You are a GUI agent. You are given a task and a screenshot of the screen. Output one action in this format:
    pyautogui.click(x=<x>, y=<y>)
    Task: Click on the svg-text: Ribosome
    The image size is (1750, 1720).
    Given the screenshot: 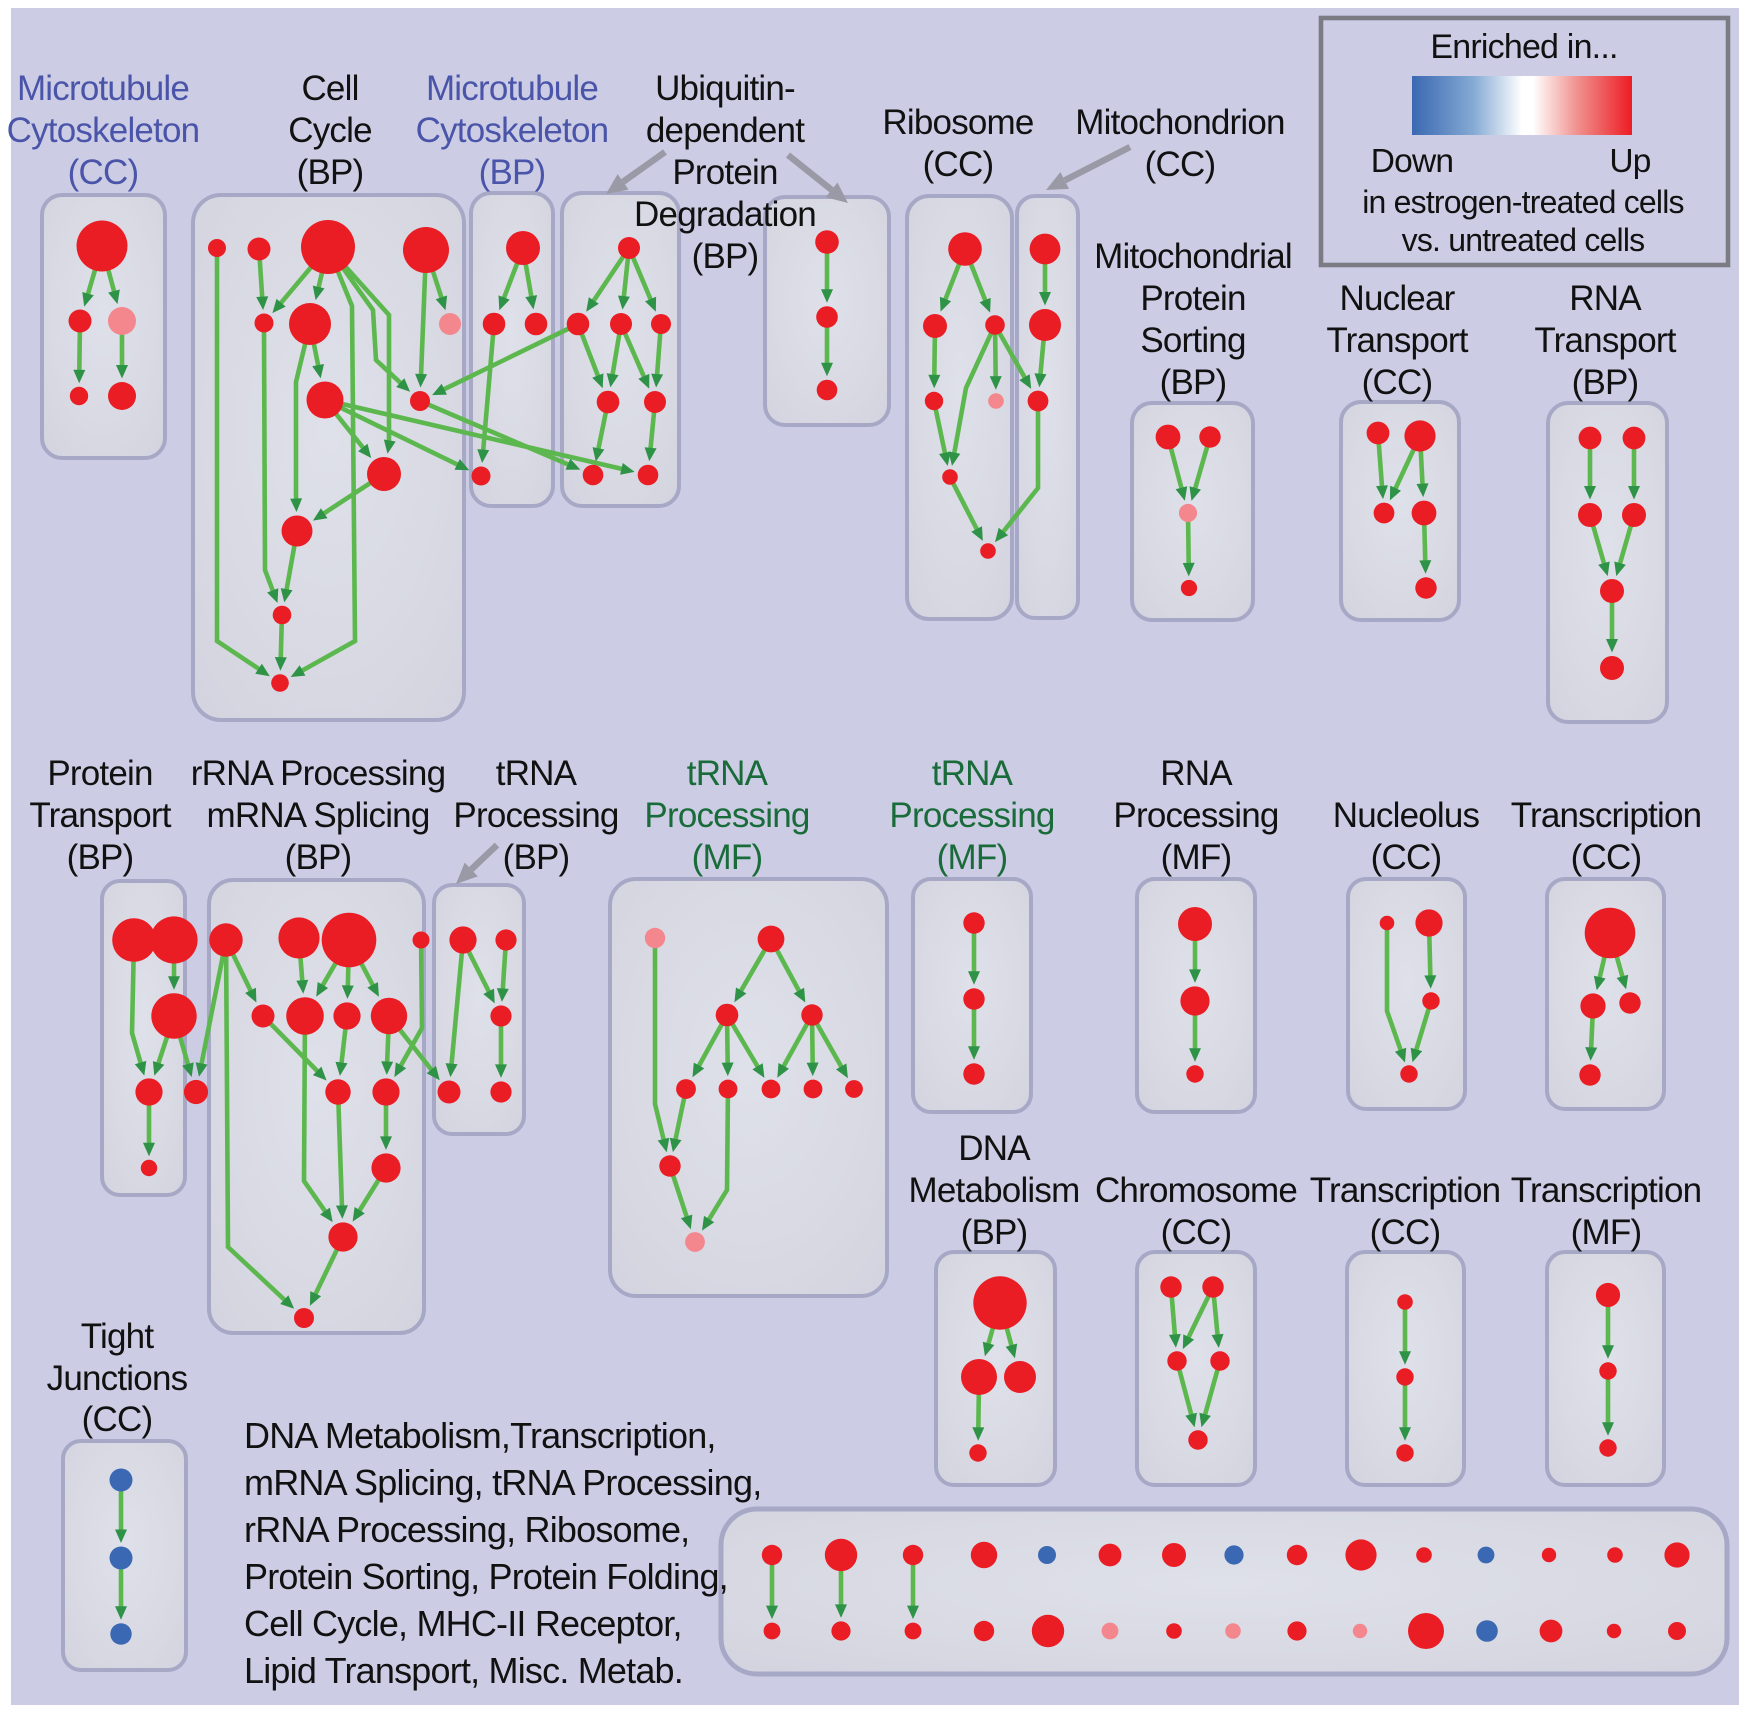 What is the action you would take?
    pyautogui.click(x=957, y=122)
    